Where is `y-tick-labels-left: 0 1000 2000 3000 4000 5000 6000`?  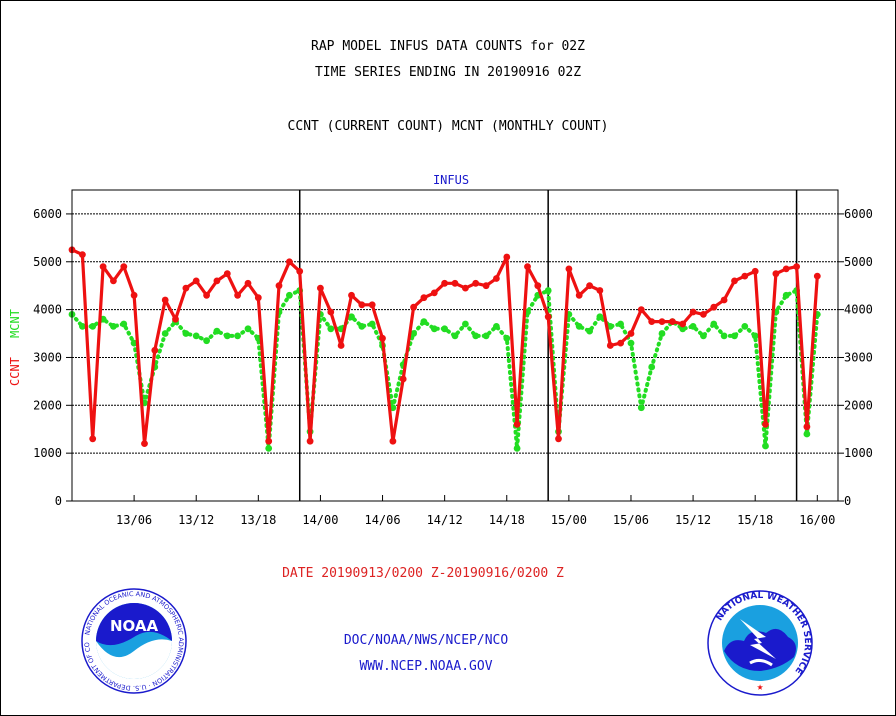 y-tick-labels-left: 0 1000 2000 3000 4000 5000 6000 is located at coordinates (47, 357).